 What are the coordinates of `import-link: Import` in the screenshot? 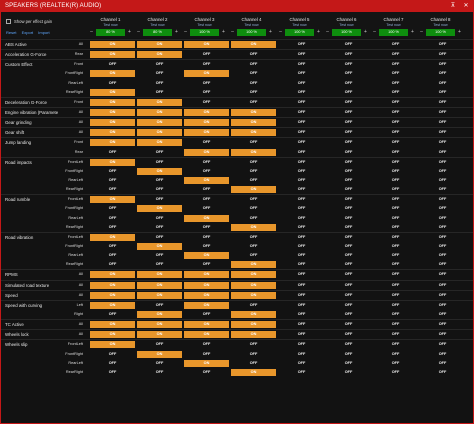 It's located at (44, 32).